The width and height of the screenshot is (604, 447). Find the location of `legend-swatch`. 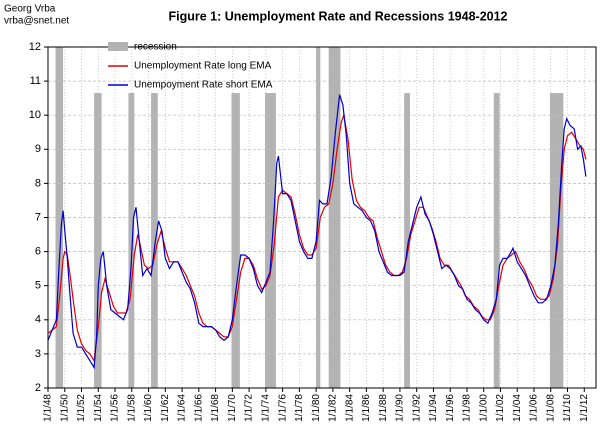

legend-swatch is located at coordinates (118, 46).